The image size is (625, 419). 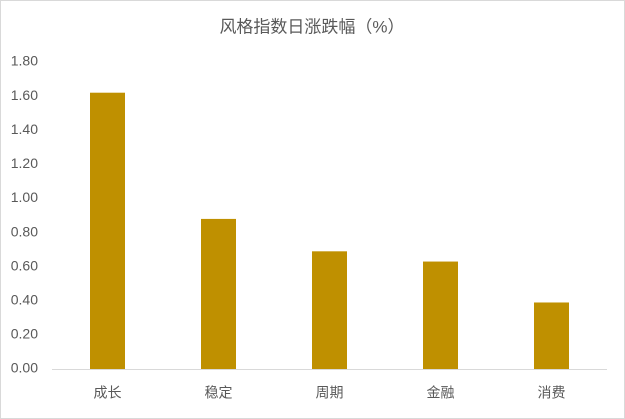 What do you see at coordinates (24, 61) in the screenshot?
I see `y-tick-label: 1.80` at bounding box center [24, 61].